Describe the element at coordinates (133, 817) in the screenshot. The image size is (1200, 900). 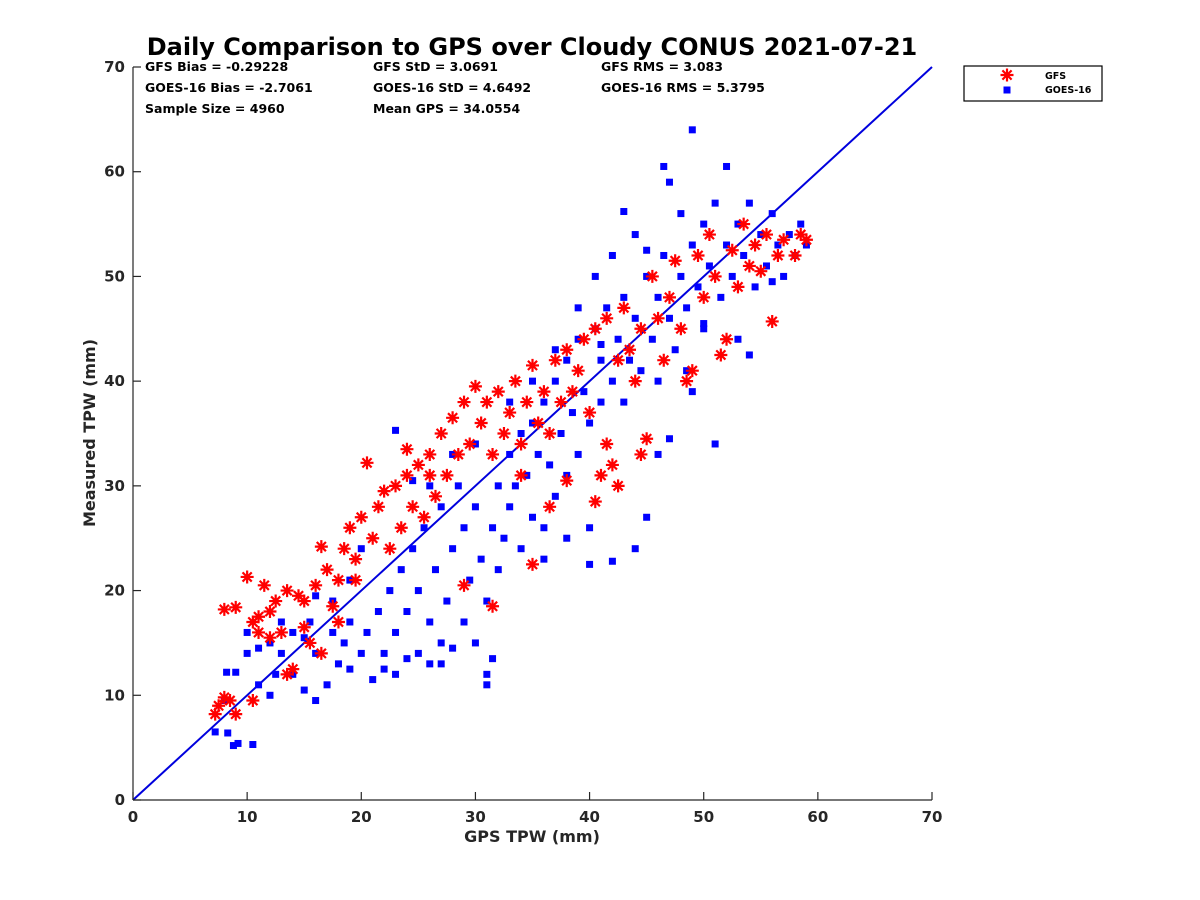
I see `x-tick-label: 0` at that location.